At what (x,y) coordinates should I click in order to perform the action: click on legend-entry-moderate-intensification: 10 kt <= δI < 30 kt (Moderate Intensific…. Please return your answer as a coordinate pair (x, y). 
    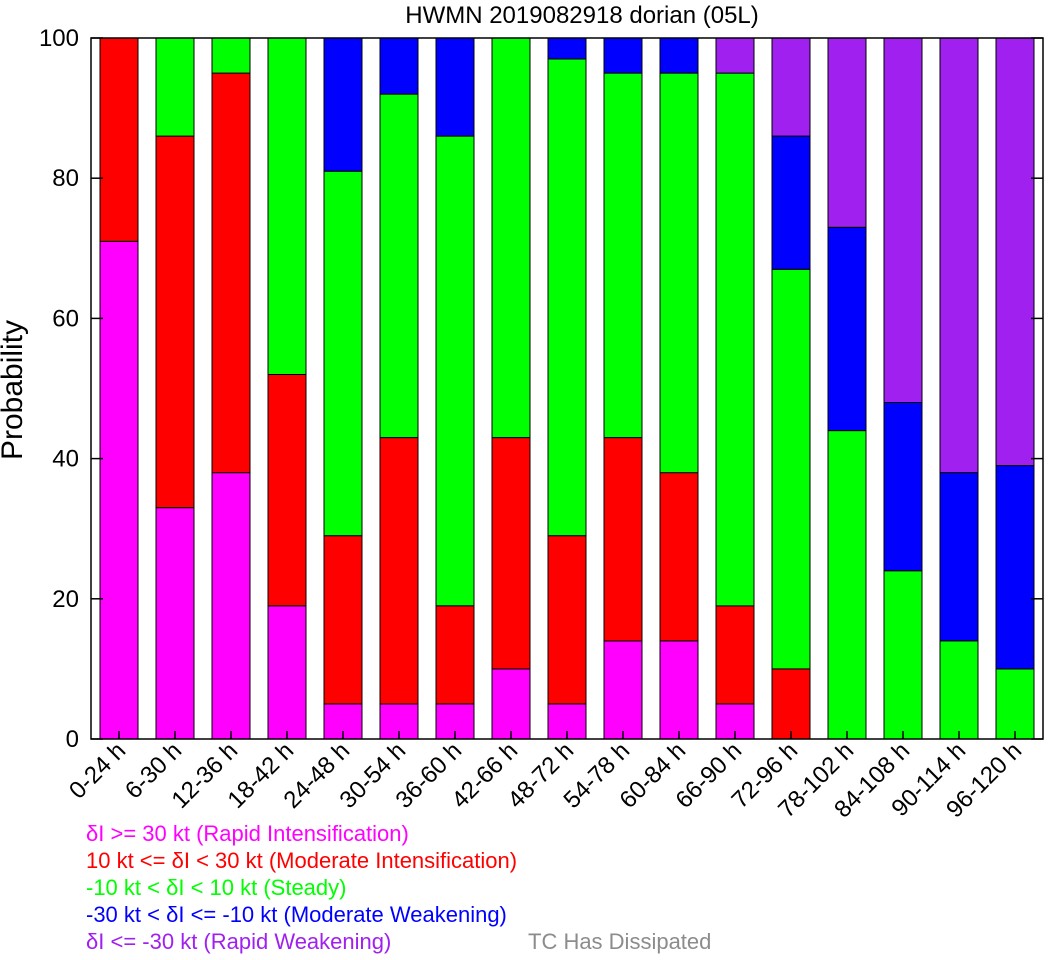
    Looking at the image, I should click on (302, 860).